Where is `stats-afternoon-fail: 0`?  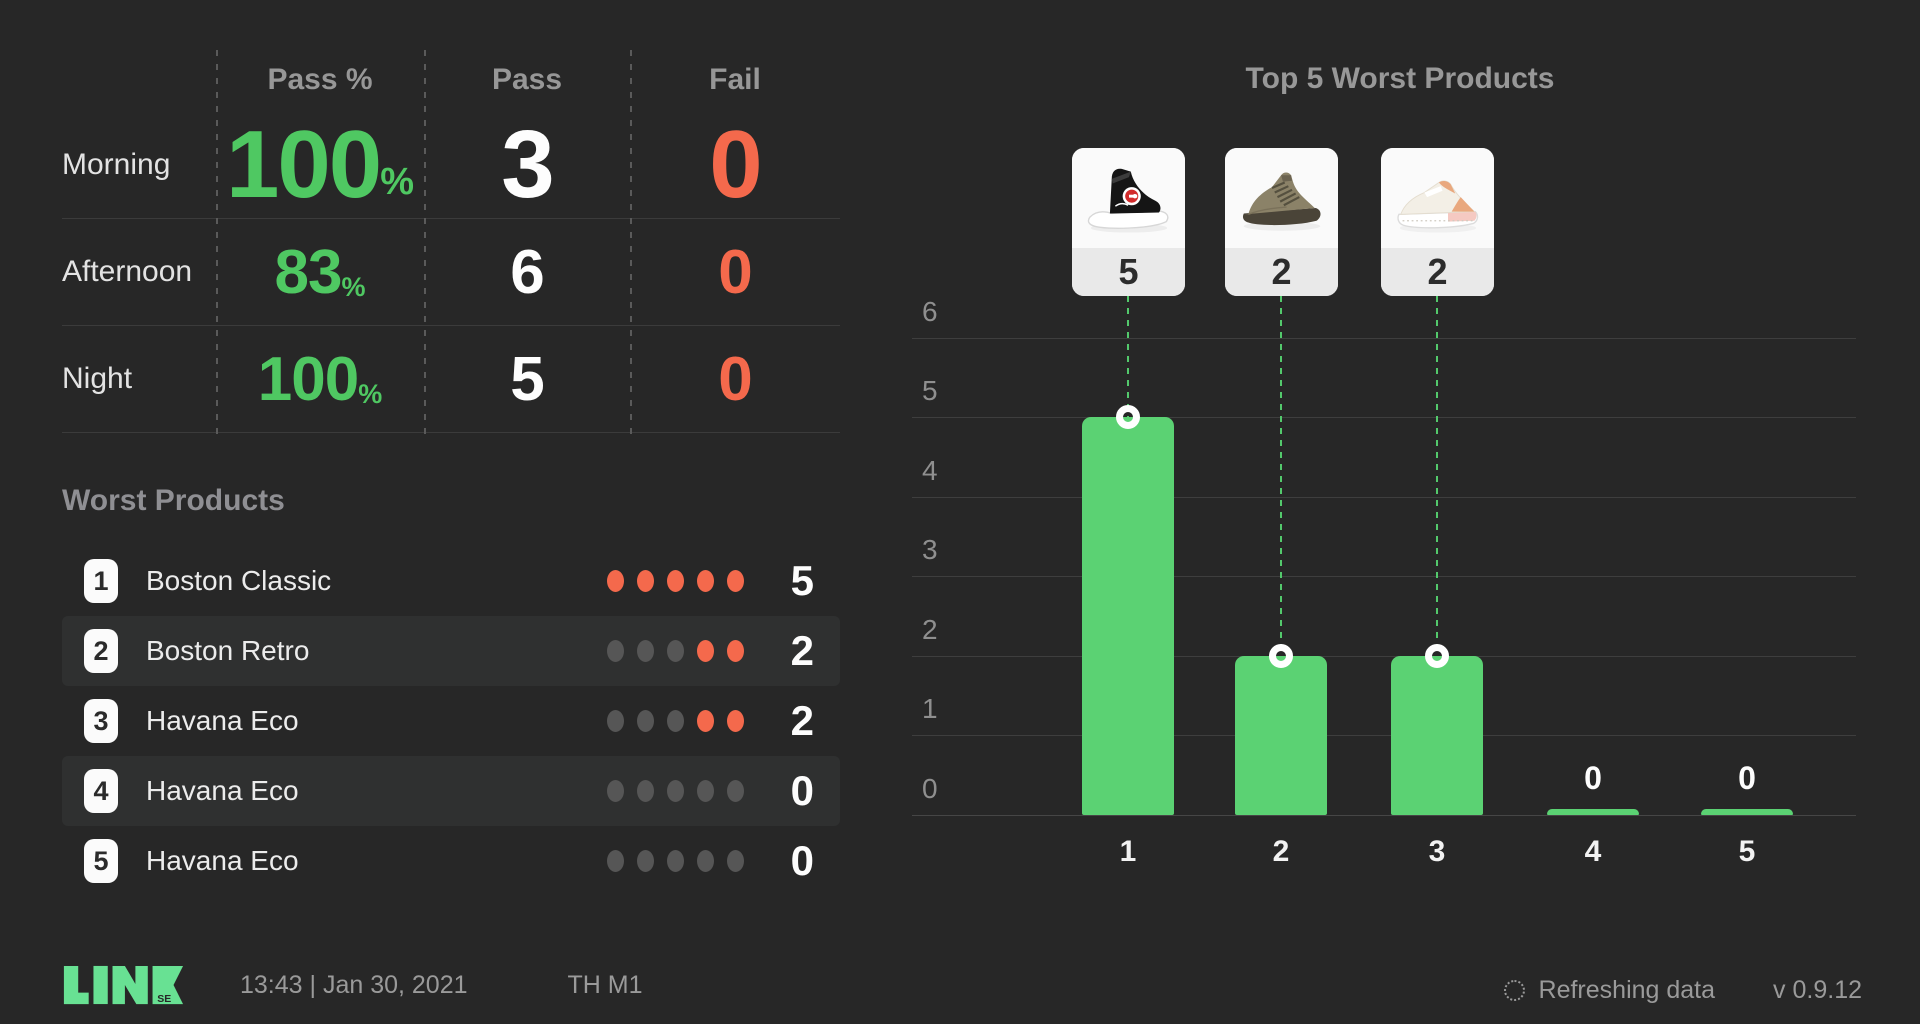 stats-afternoon-fail: 0 is located at coordinates (735, 272).